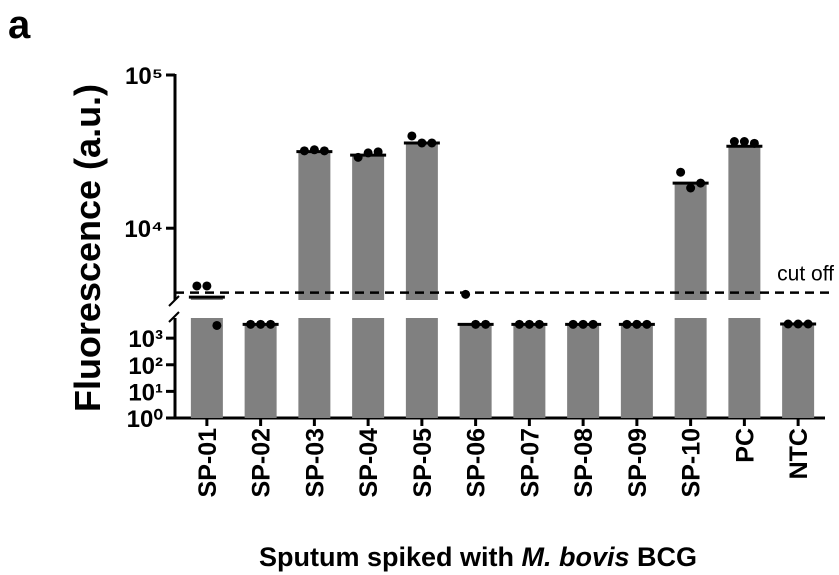  What do you see at coordinates (576, 557) in the screenshot?
I see `x-label-part: M. bovis` at bounding box center [576, 557].